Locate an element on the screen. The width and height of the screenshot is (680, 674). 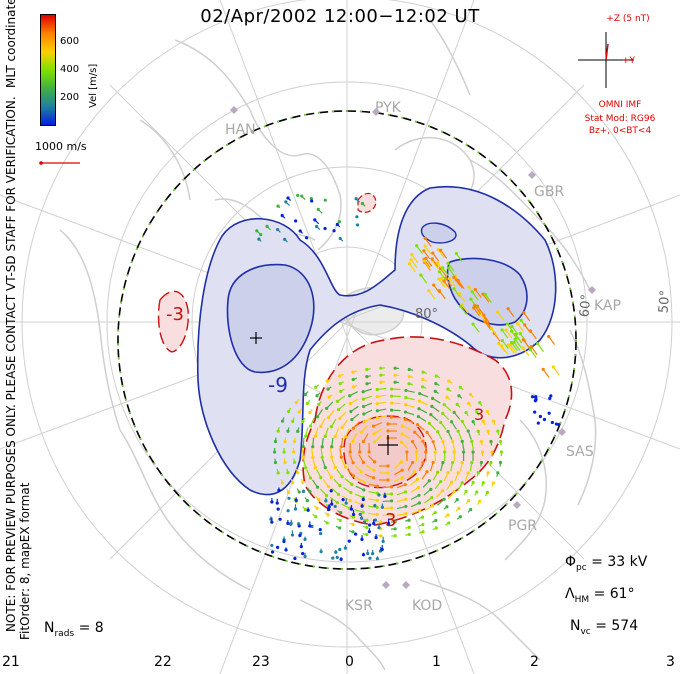
station-kod: KOD is located at coordinates (427, 606).